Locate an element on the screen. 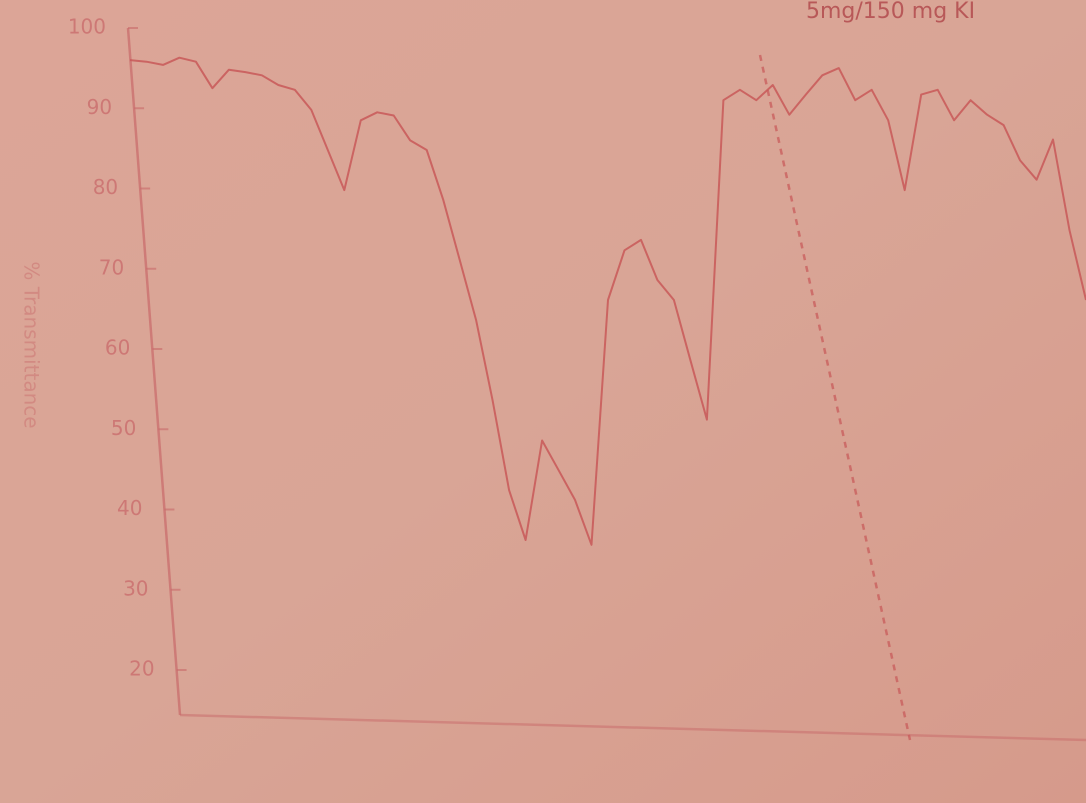 This screenshot has height=803, width=1086. y-tick-label: 50 is located at coordinates (123, 428).